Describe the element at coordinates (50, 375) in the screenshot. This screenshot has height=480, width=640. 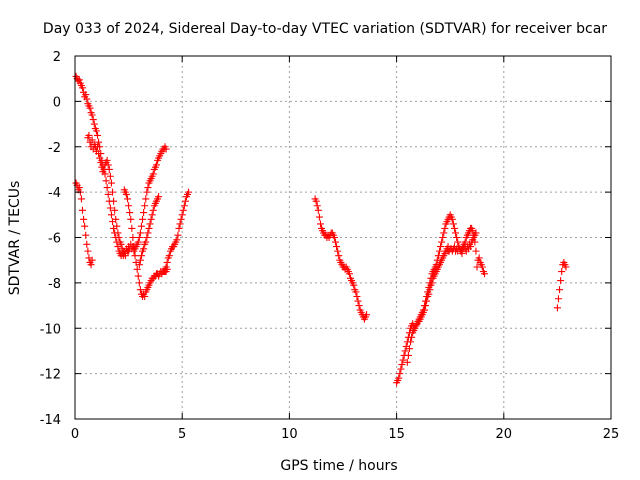
I see `y-tick-label: -12` at that location.